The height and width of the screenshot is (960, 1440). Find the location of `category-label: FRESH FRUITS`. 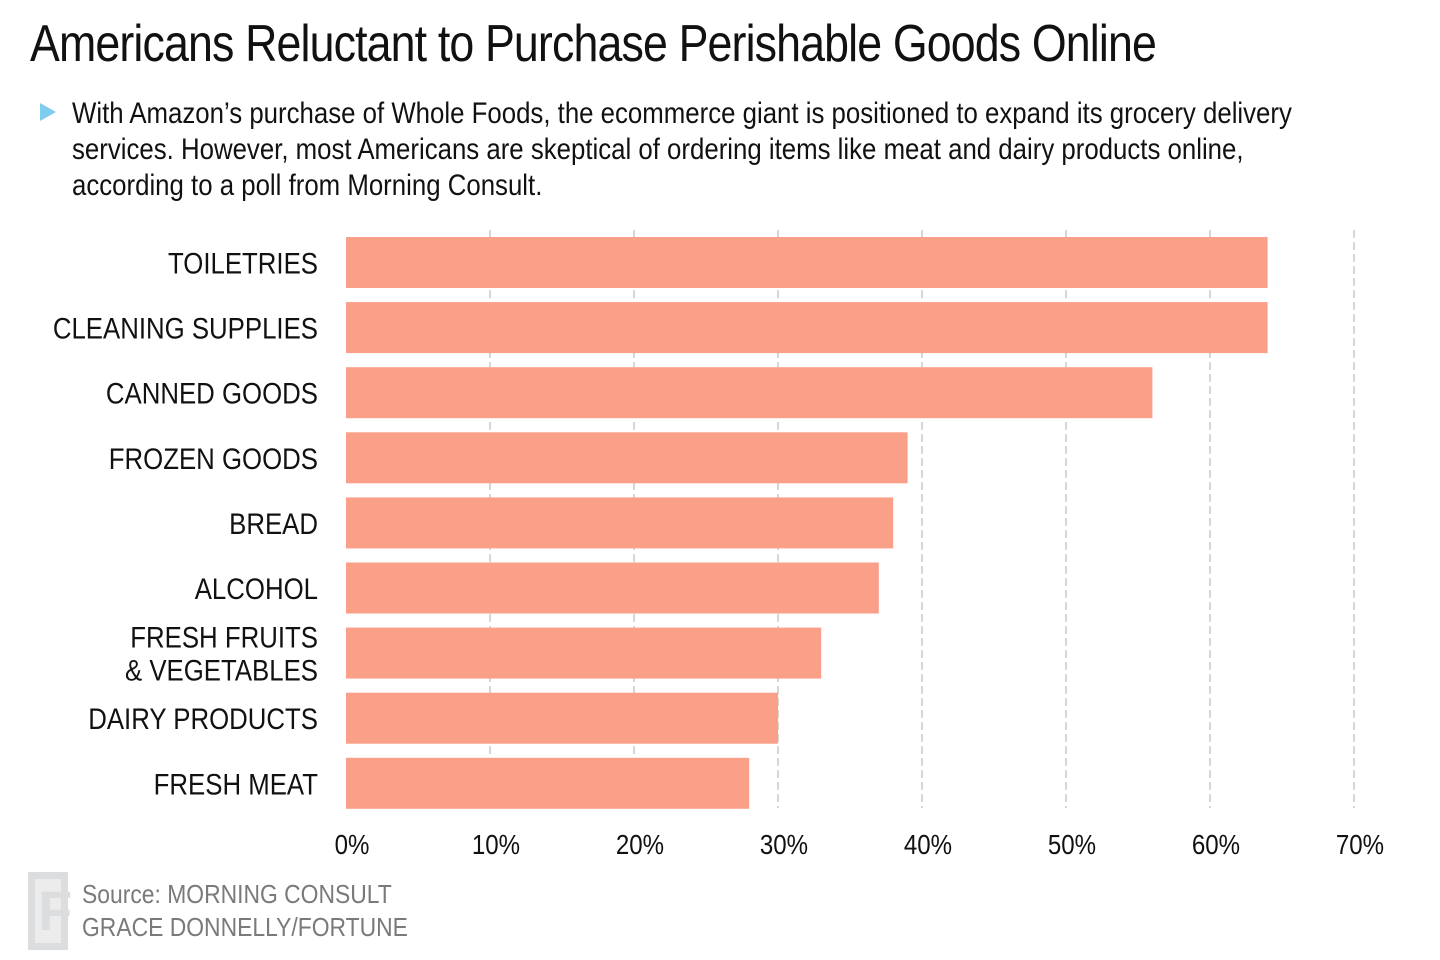

category-label: FRESH FRUITS is located at coordinates (224, 637).